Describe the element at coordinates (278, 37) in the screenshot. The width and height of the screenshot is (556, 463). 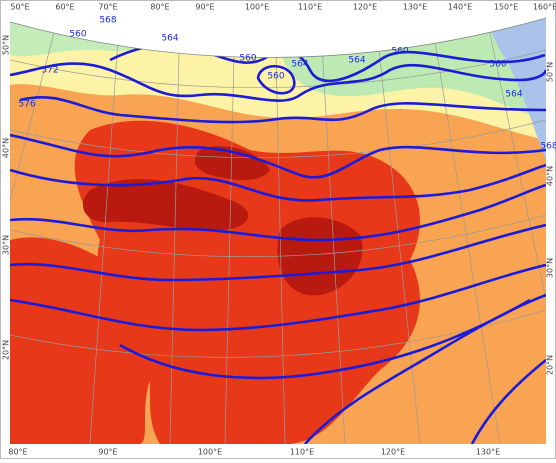
I see `map-edge` at that location.